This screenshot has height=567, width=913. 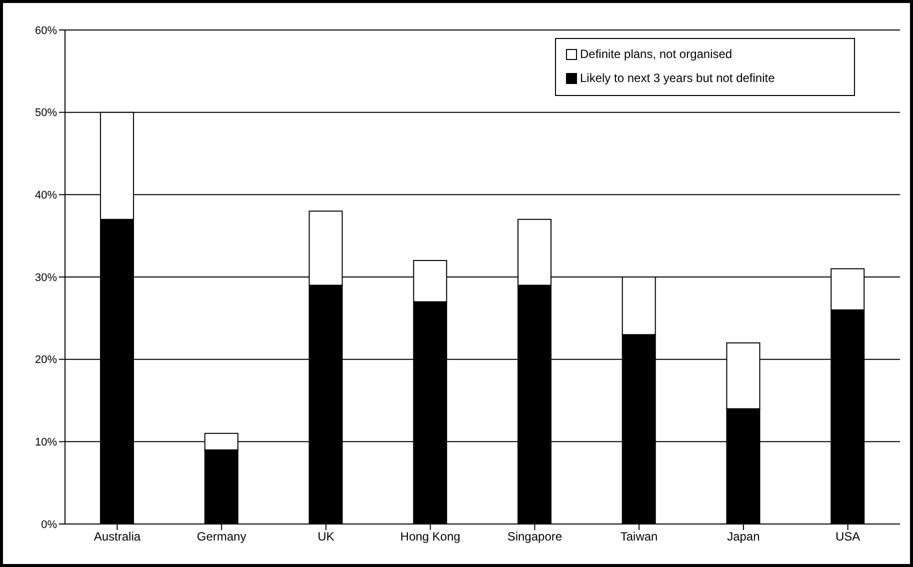 What do you see at coordinates (117, 537) in the screenshot?
I see `x-tick-label: Australia` at bounding box center [117, 537].